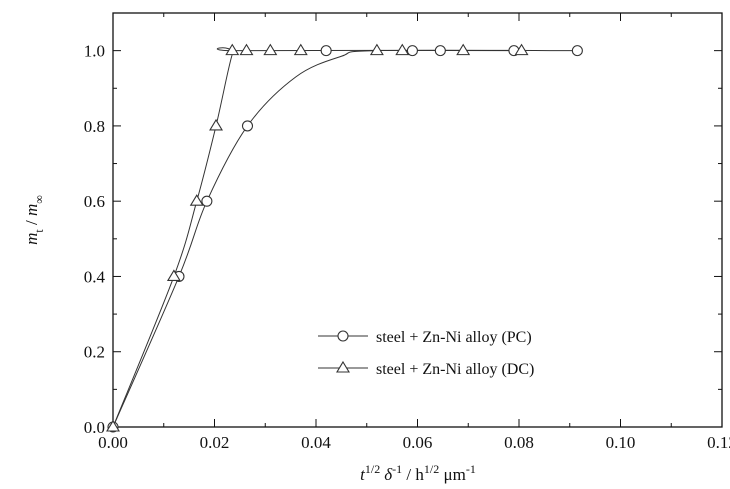  I want to click on y-tick-labels: 0.0 0.2 0.4 0.6 0.8 1.0, so click(95, 239).